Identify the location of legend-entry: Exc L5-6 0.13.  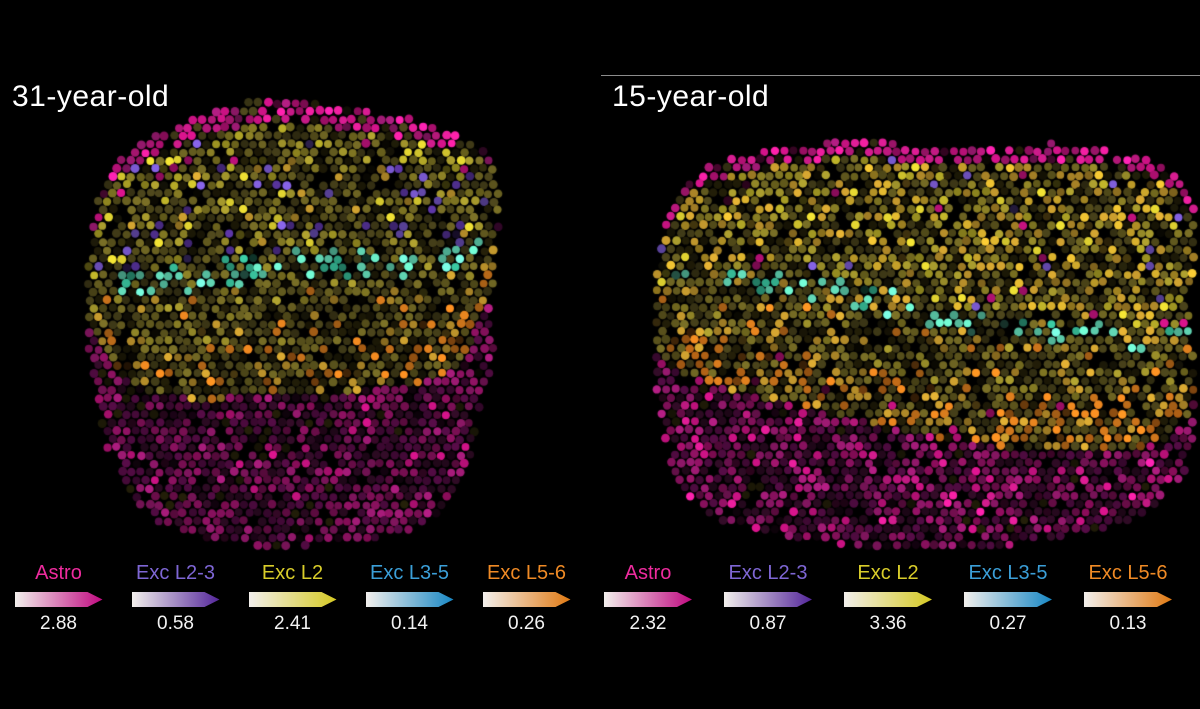
(1128, 598).